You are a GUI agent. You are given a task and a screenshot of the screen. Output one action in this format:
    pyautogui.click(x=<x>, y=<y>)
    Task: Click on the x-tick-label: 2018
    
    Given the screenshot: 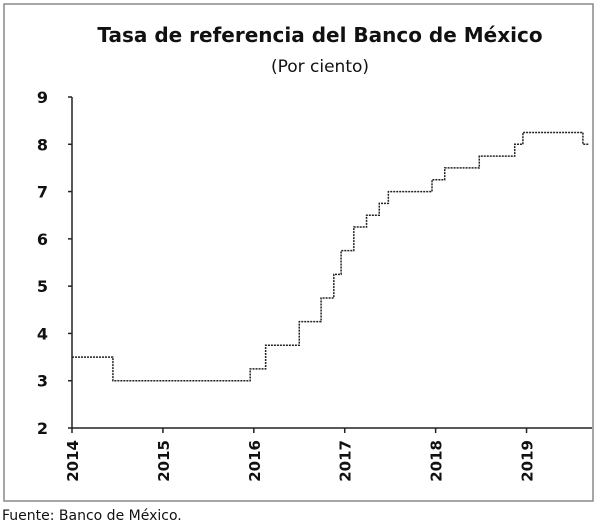 What is the action you would take?
    pyautogui.click(x=437, y=461)
    